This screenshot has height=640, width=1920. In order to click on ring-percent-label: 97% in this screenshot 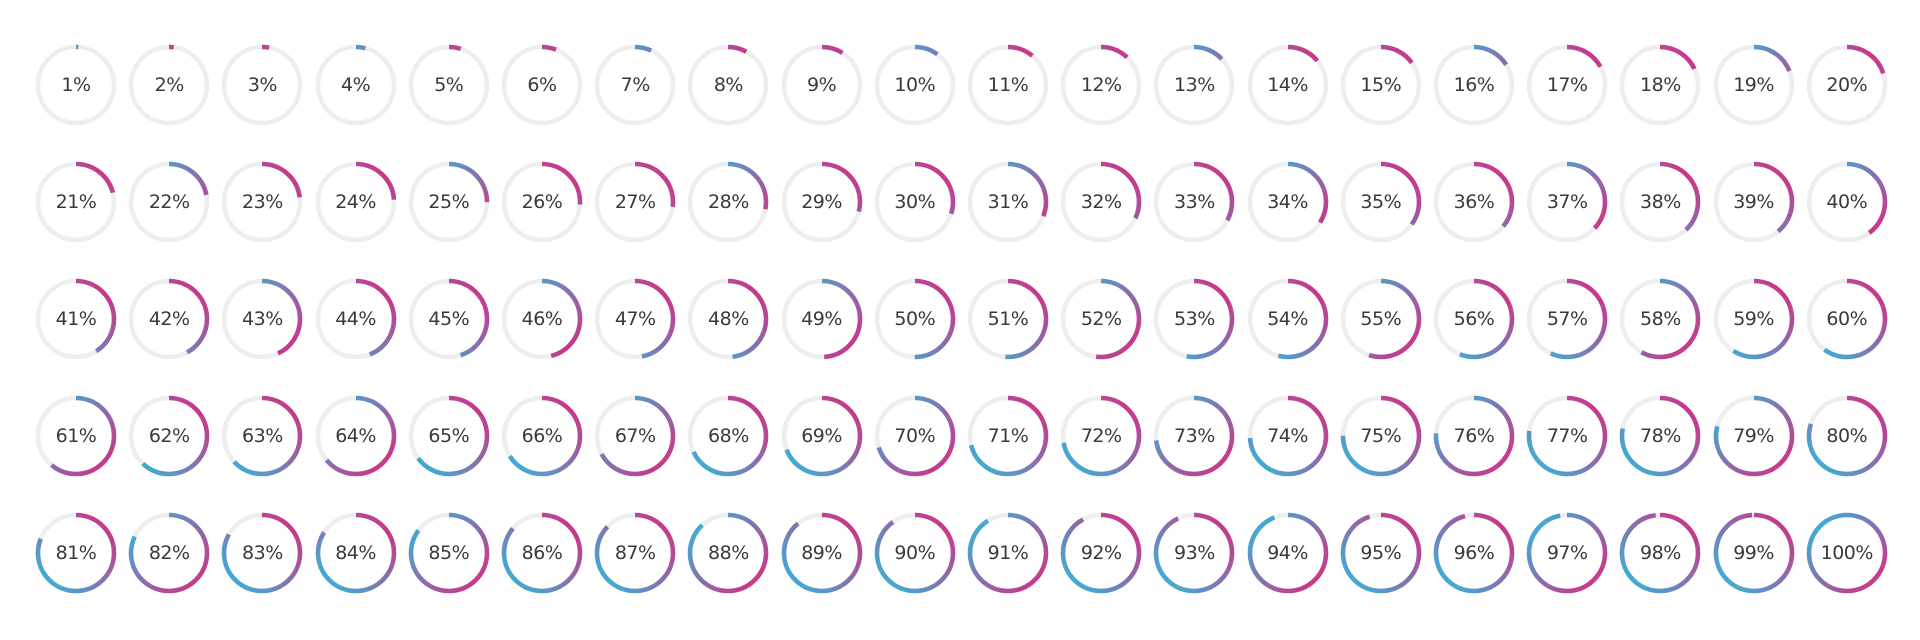, I will do `click(1567, 553)`.